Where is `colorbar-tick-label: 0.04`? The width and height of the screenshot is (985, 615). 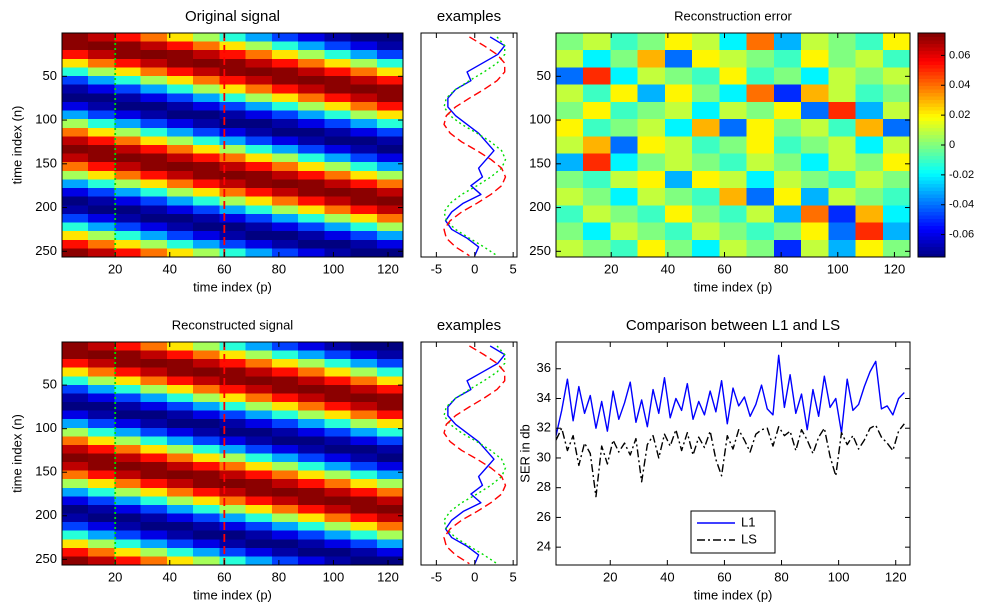 colorbar-tick-label: 0.04 is located at coordinates (959, 85).